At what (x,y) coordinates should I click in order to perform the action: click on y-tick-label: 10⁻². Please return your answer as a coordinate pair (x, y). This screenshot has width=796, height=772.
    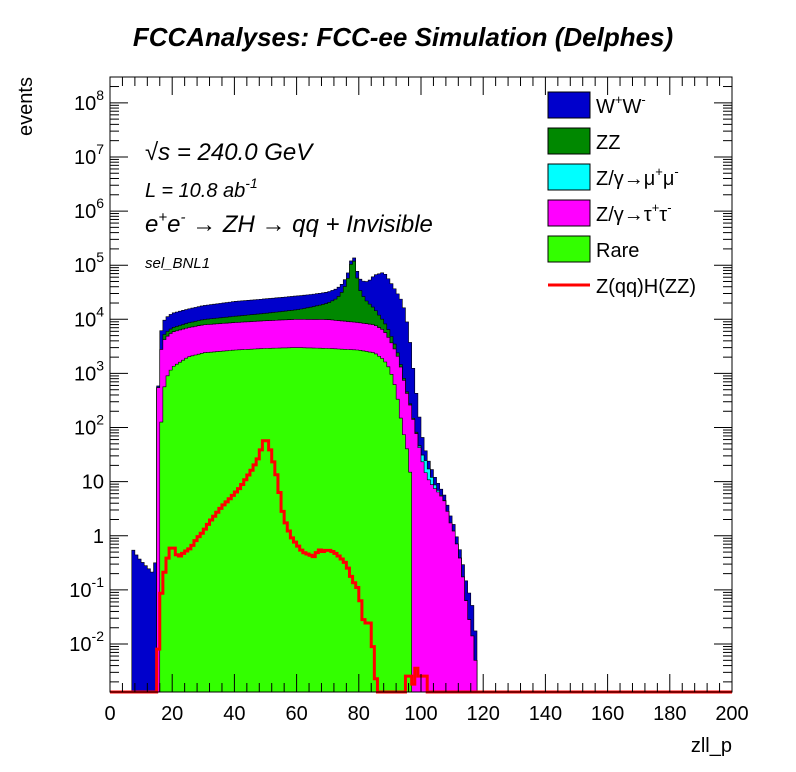
    Looking at the image, I should click on (86, 642).